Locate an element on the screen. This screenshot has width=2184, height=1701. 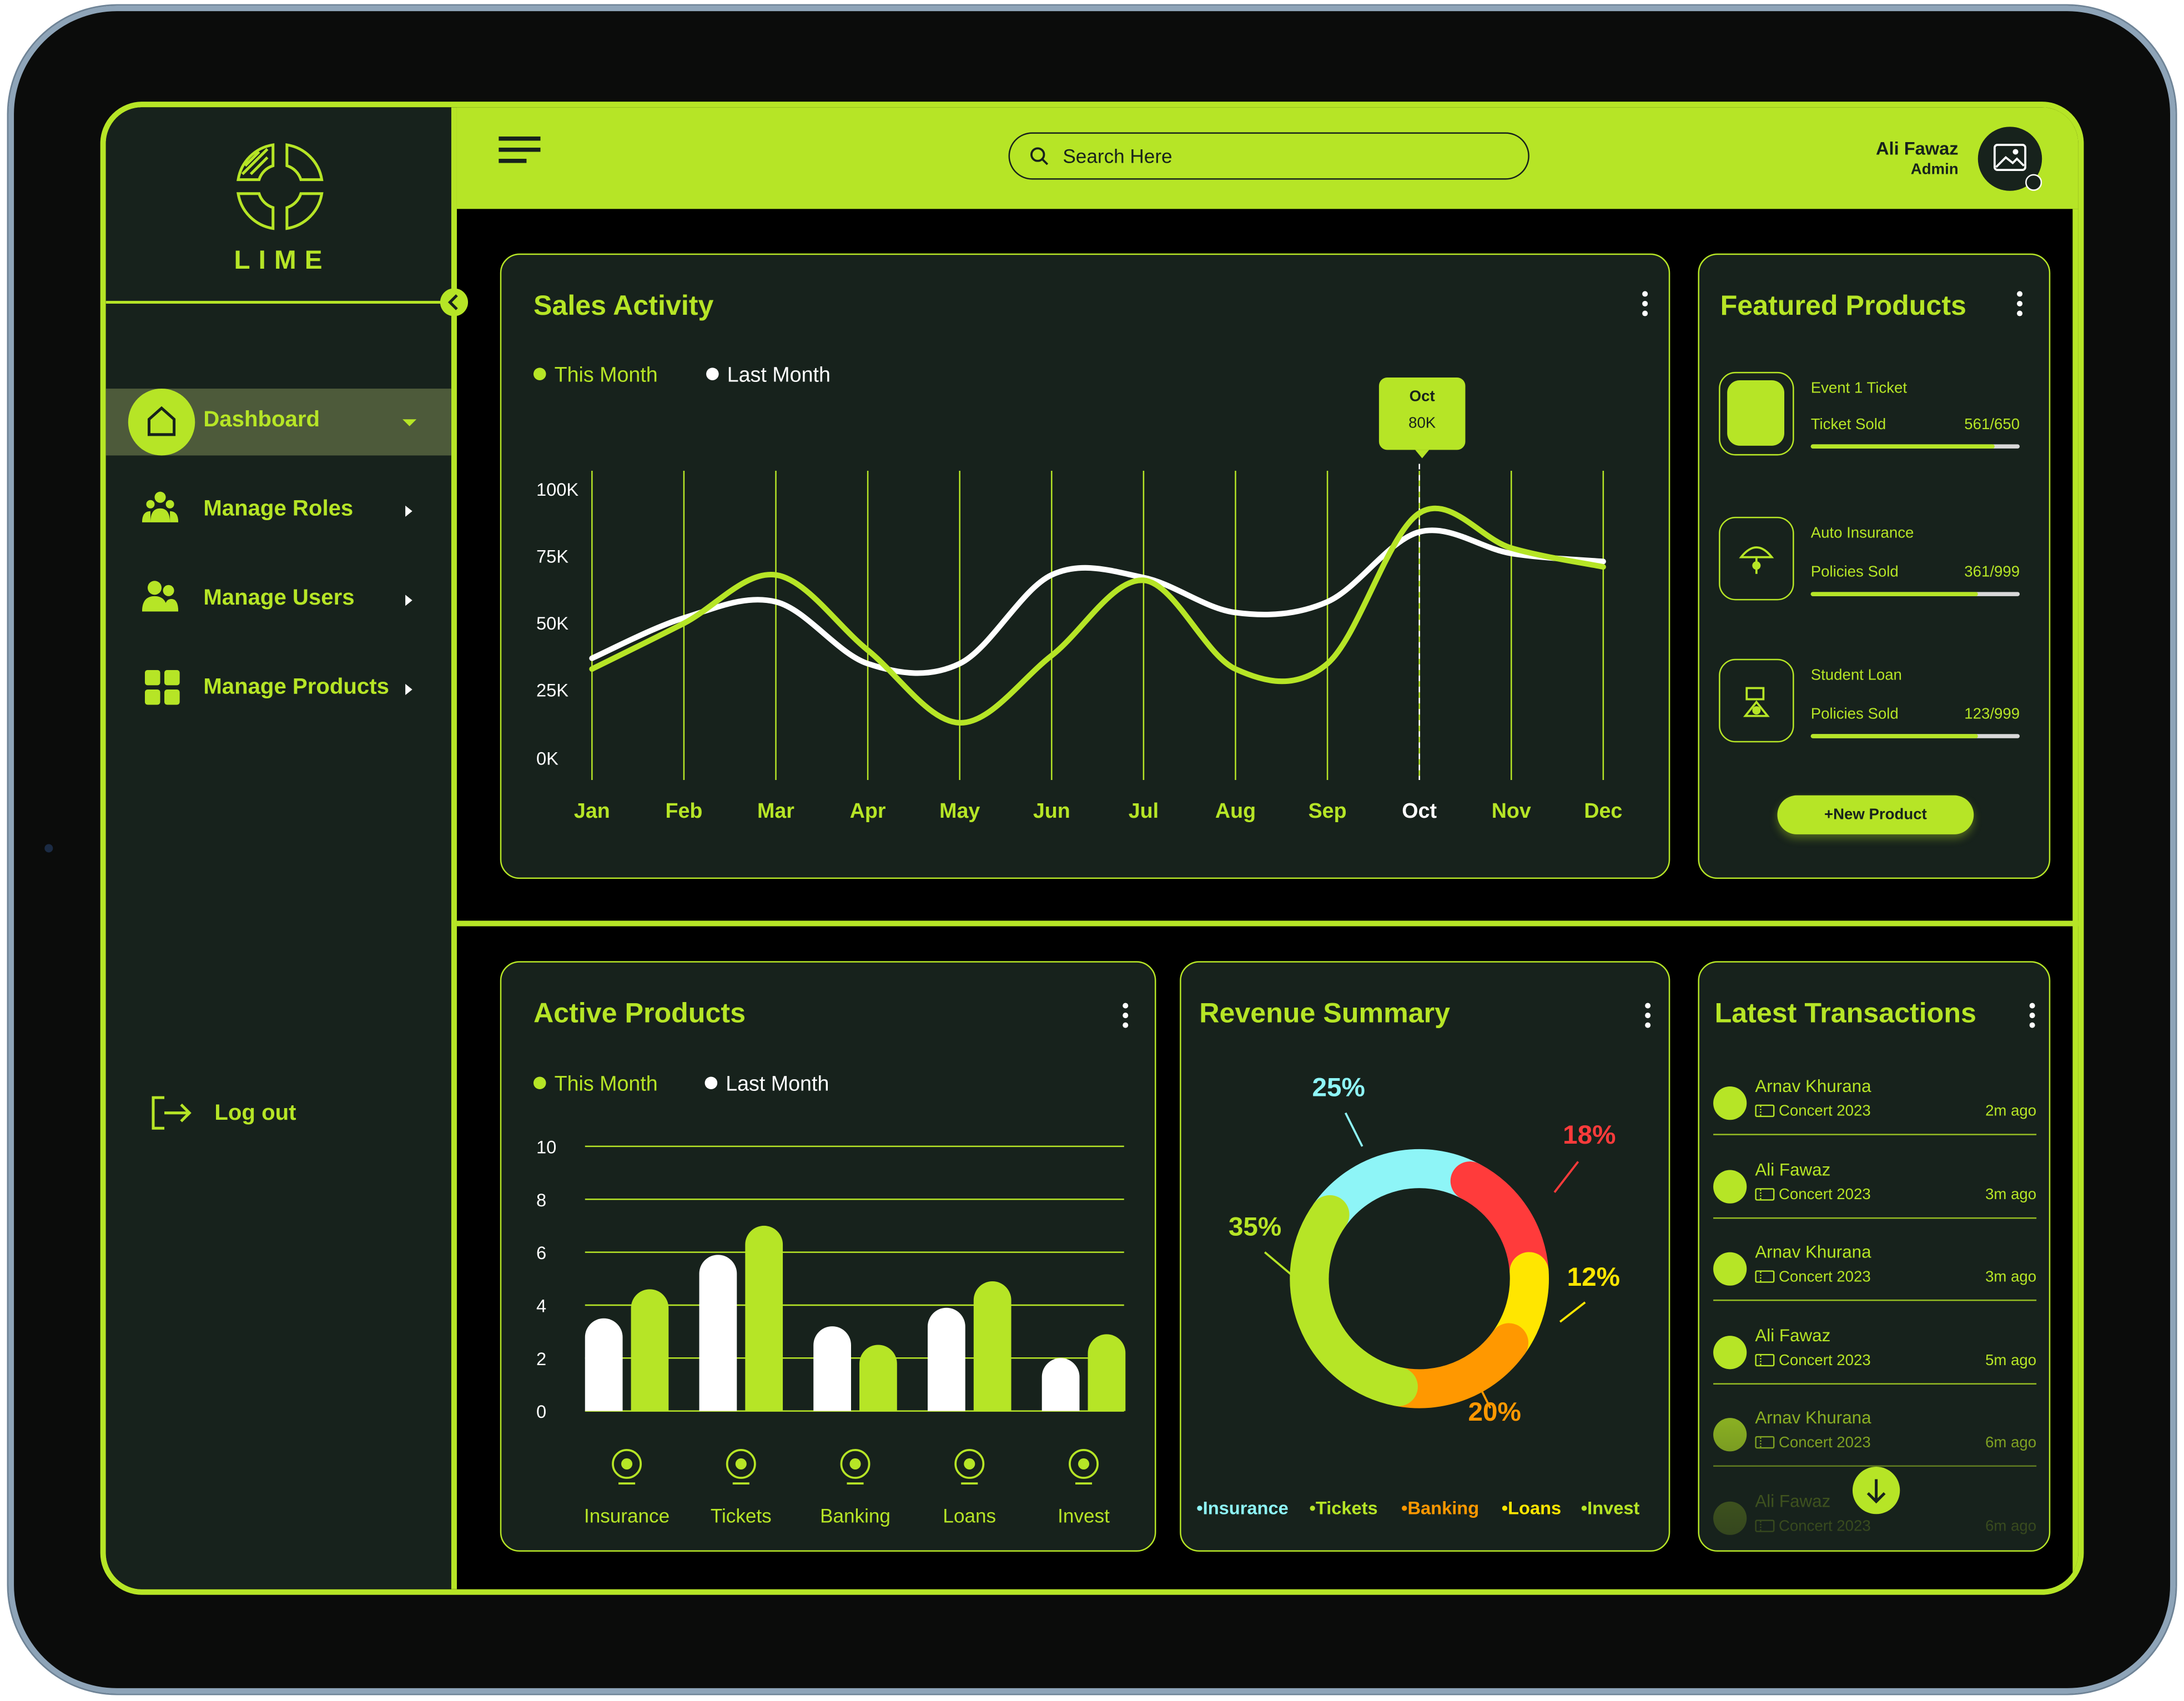
x-tick-label: May is located at coordinates (959, 810).